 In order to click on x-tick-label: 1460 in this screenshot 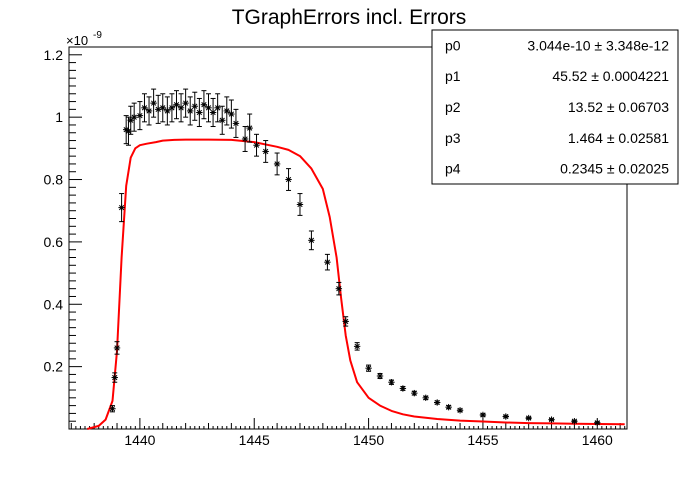, I will do `click(597, 440)`.